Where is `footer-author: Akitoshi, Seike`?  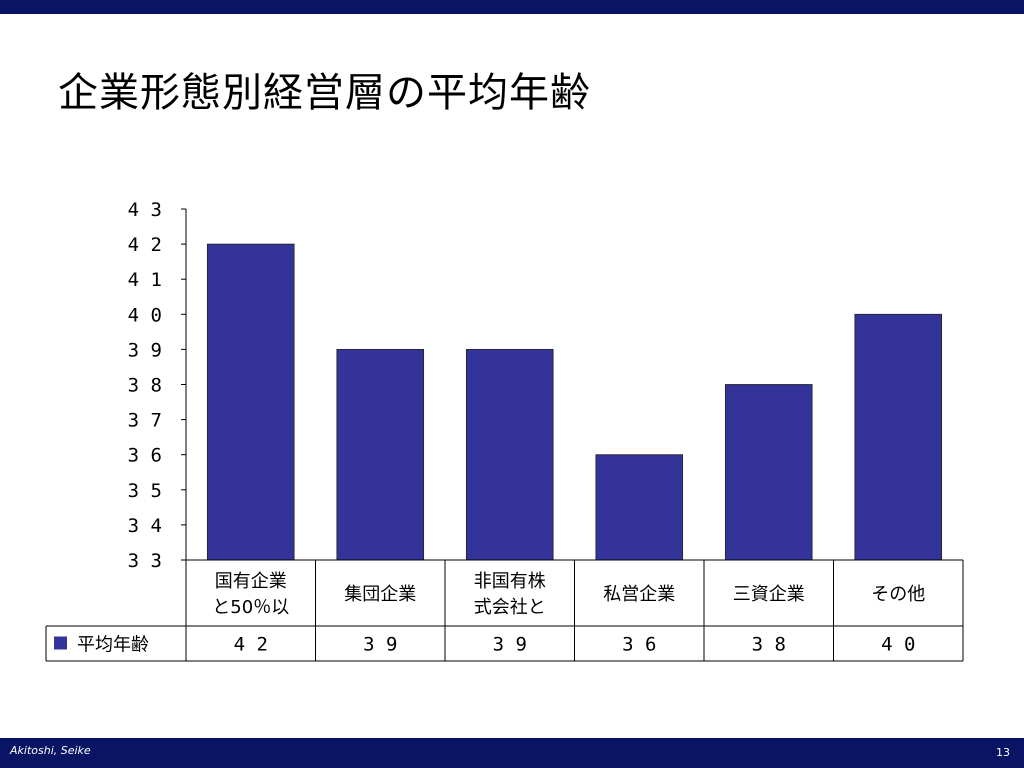 footer-author: Akitoshi, Seike is located at coordinates (50, 750).